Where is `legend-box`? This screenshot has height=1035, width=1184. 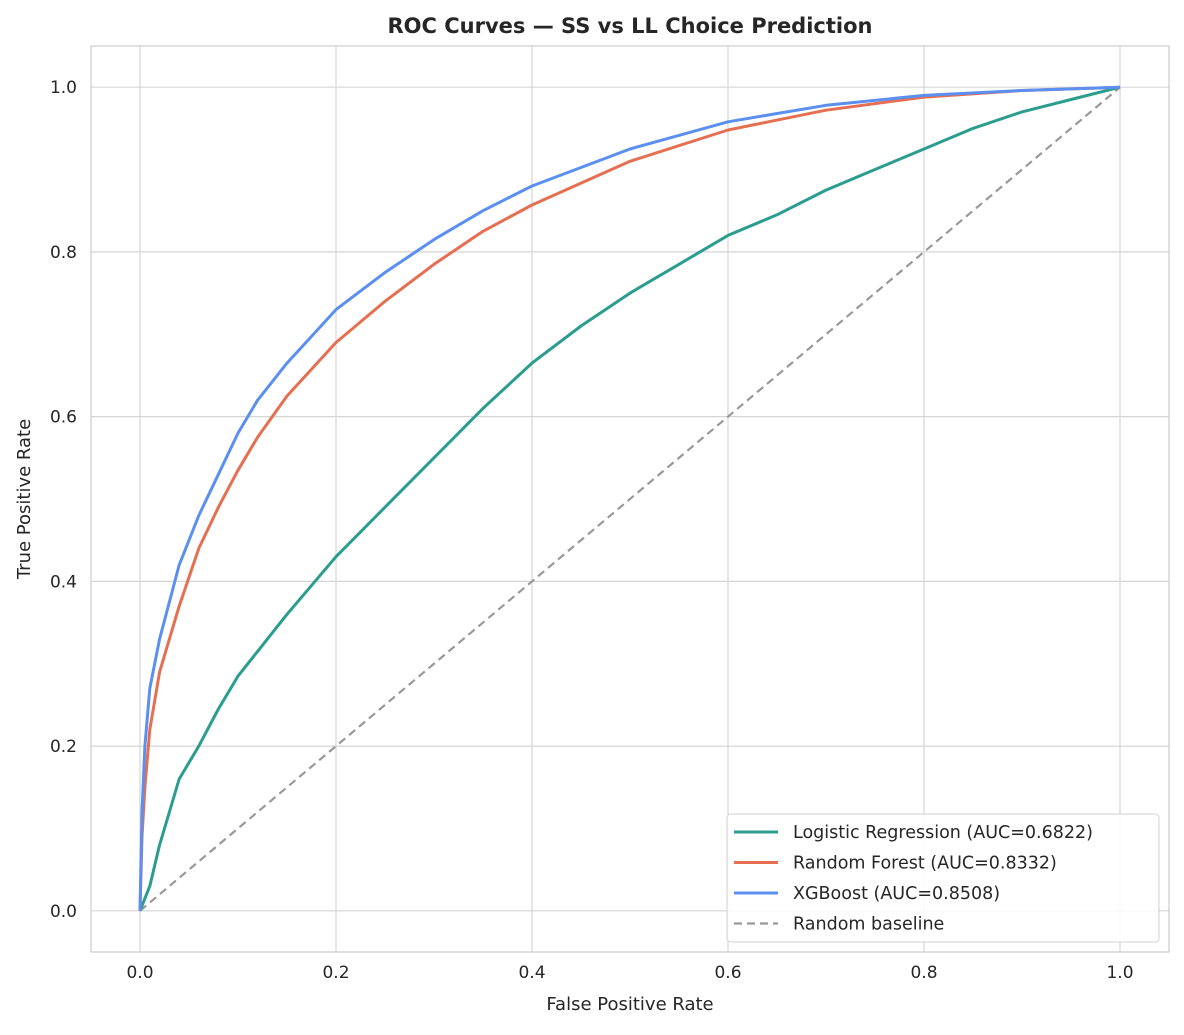 legend-box is located at coordinates (943, 878).